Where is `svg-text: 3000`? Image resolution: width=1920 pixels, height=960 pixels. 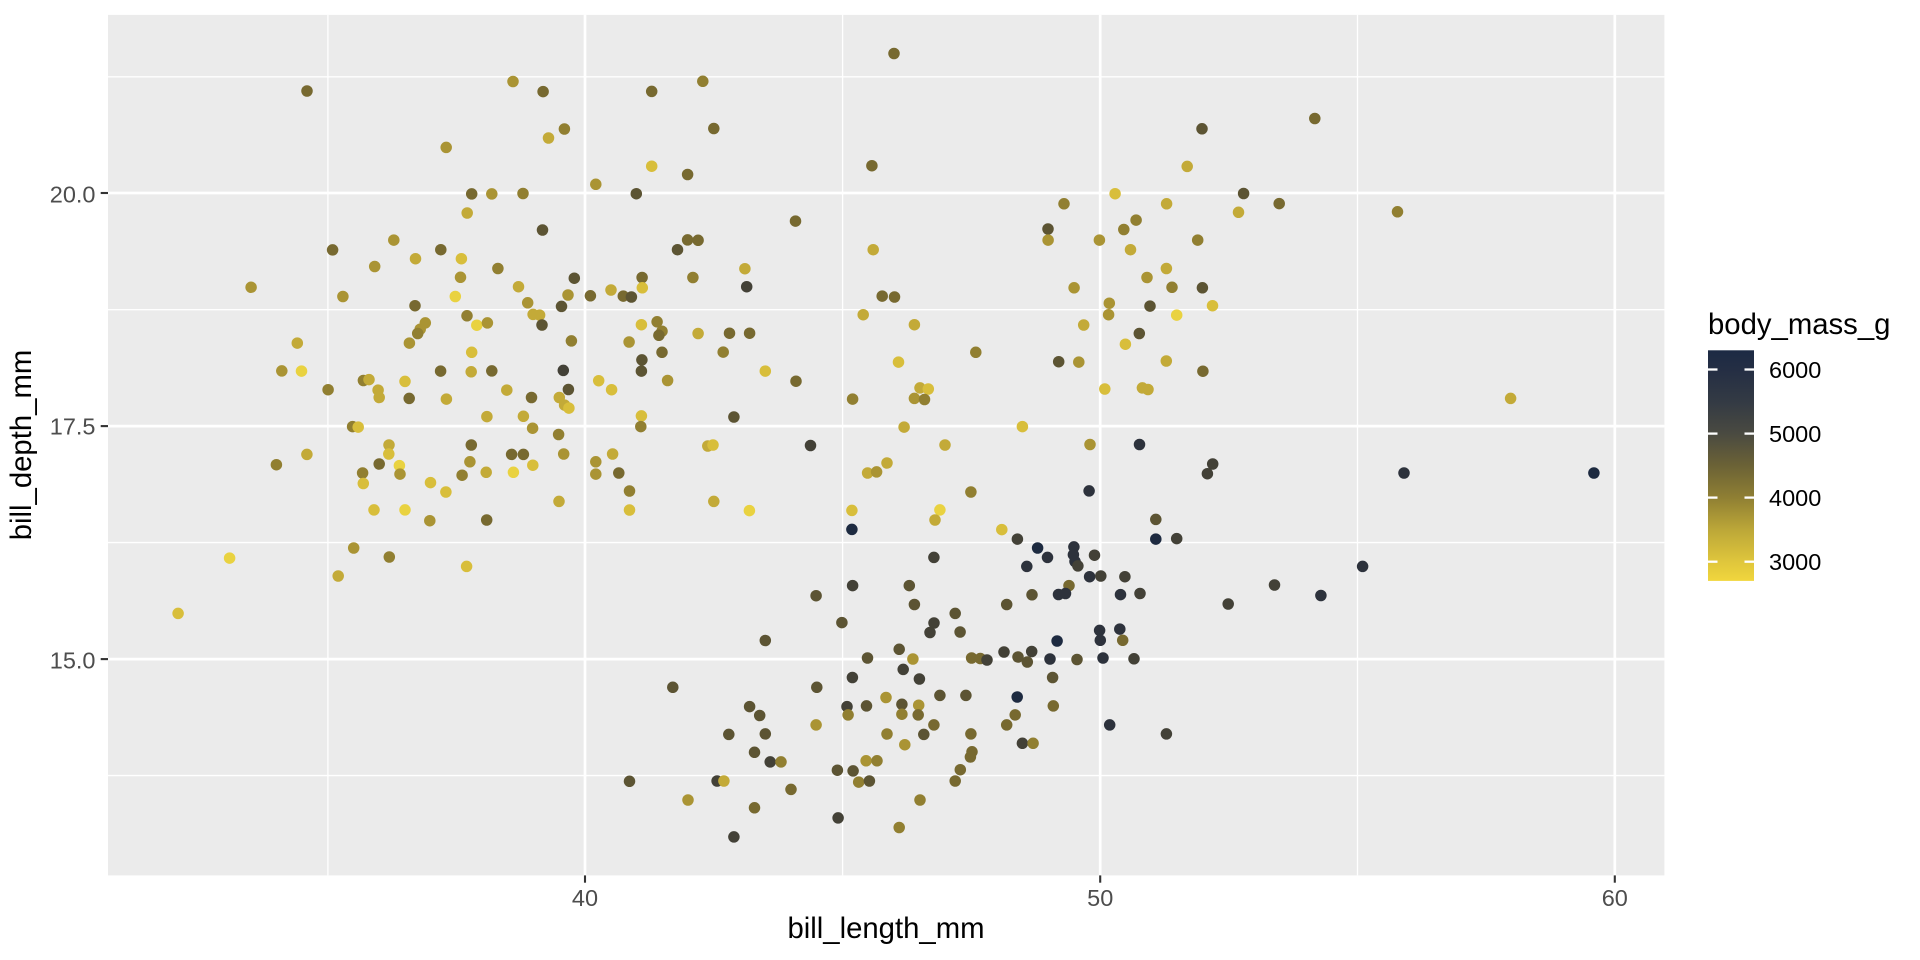 svg-text: 3000 is located at coordinates (1795, 562).